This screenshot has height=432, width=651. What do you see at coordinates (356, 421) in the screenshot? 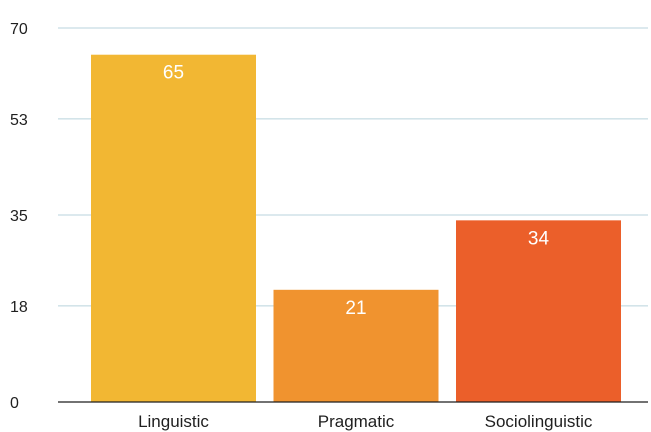
I see `x-tick-label-pragmatic: Pragmatic` at bounding box center [356, 421].